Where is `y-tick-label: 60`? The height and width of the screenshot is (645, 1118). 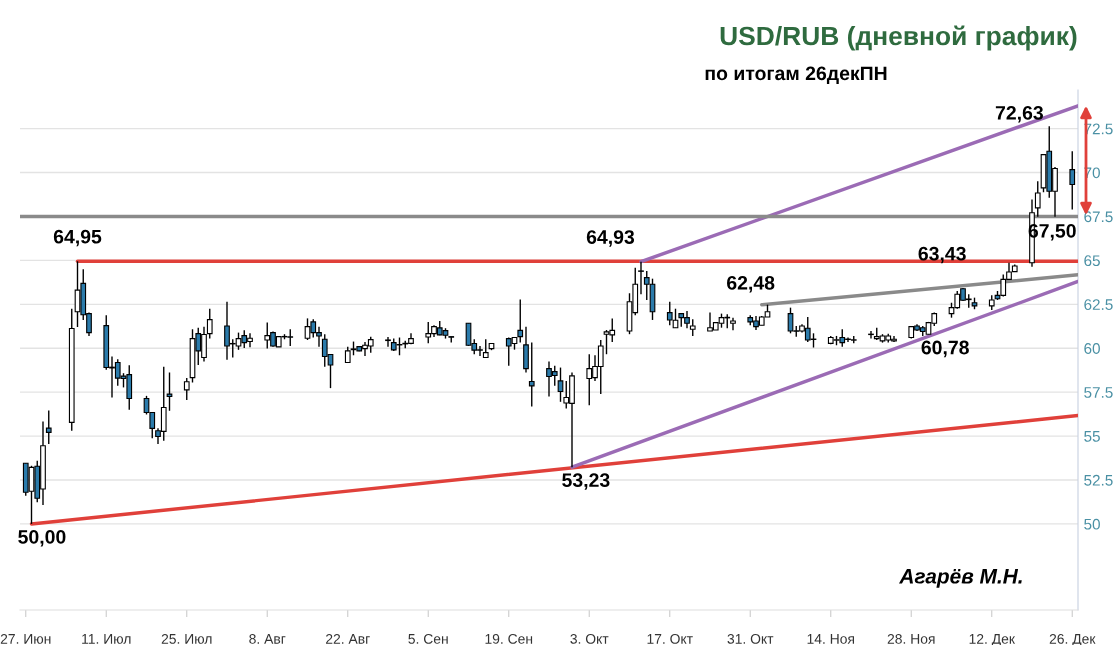 y-tick-label: 60 is located at coordinates (1092, 348).